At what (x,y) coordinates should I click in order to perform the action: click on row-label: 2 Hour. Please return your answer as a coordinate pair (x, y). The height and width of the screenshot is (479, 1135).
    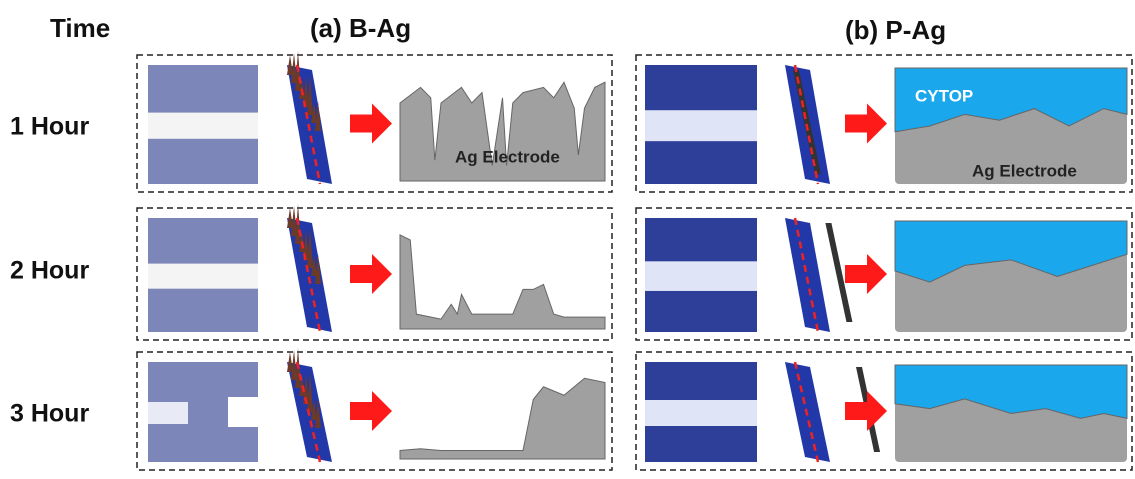
    Looking at the image, I should click on (49, 271).